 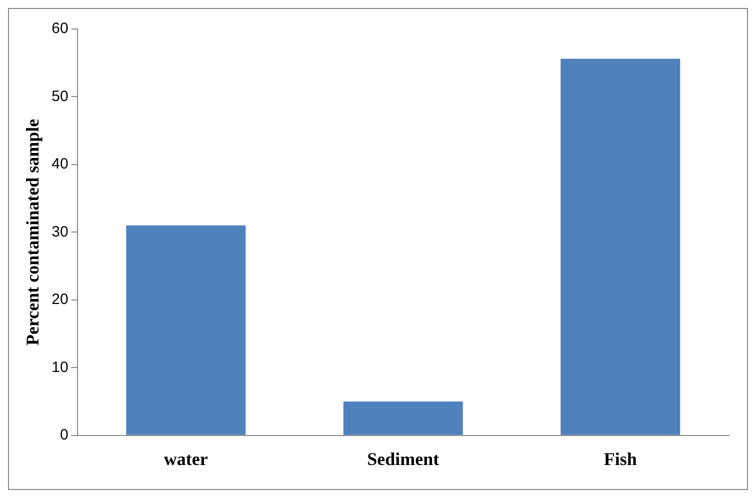 What do you see at coordinates (60, 164) in the screenshot?
I see `y-tick-label: 40` at bounding box center [60, 164].